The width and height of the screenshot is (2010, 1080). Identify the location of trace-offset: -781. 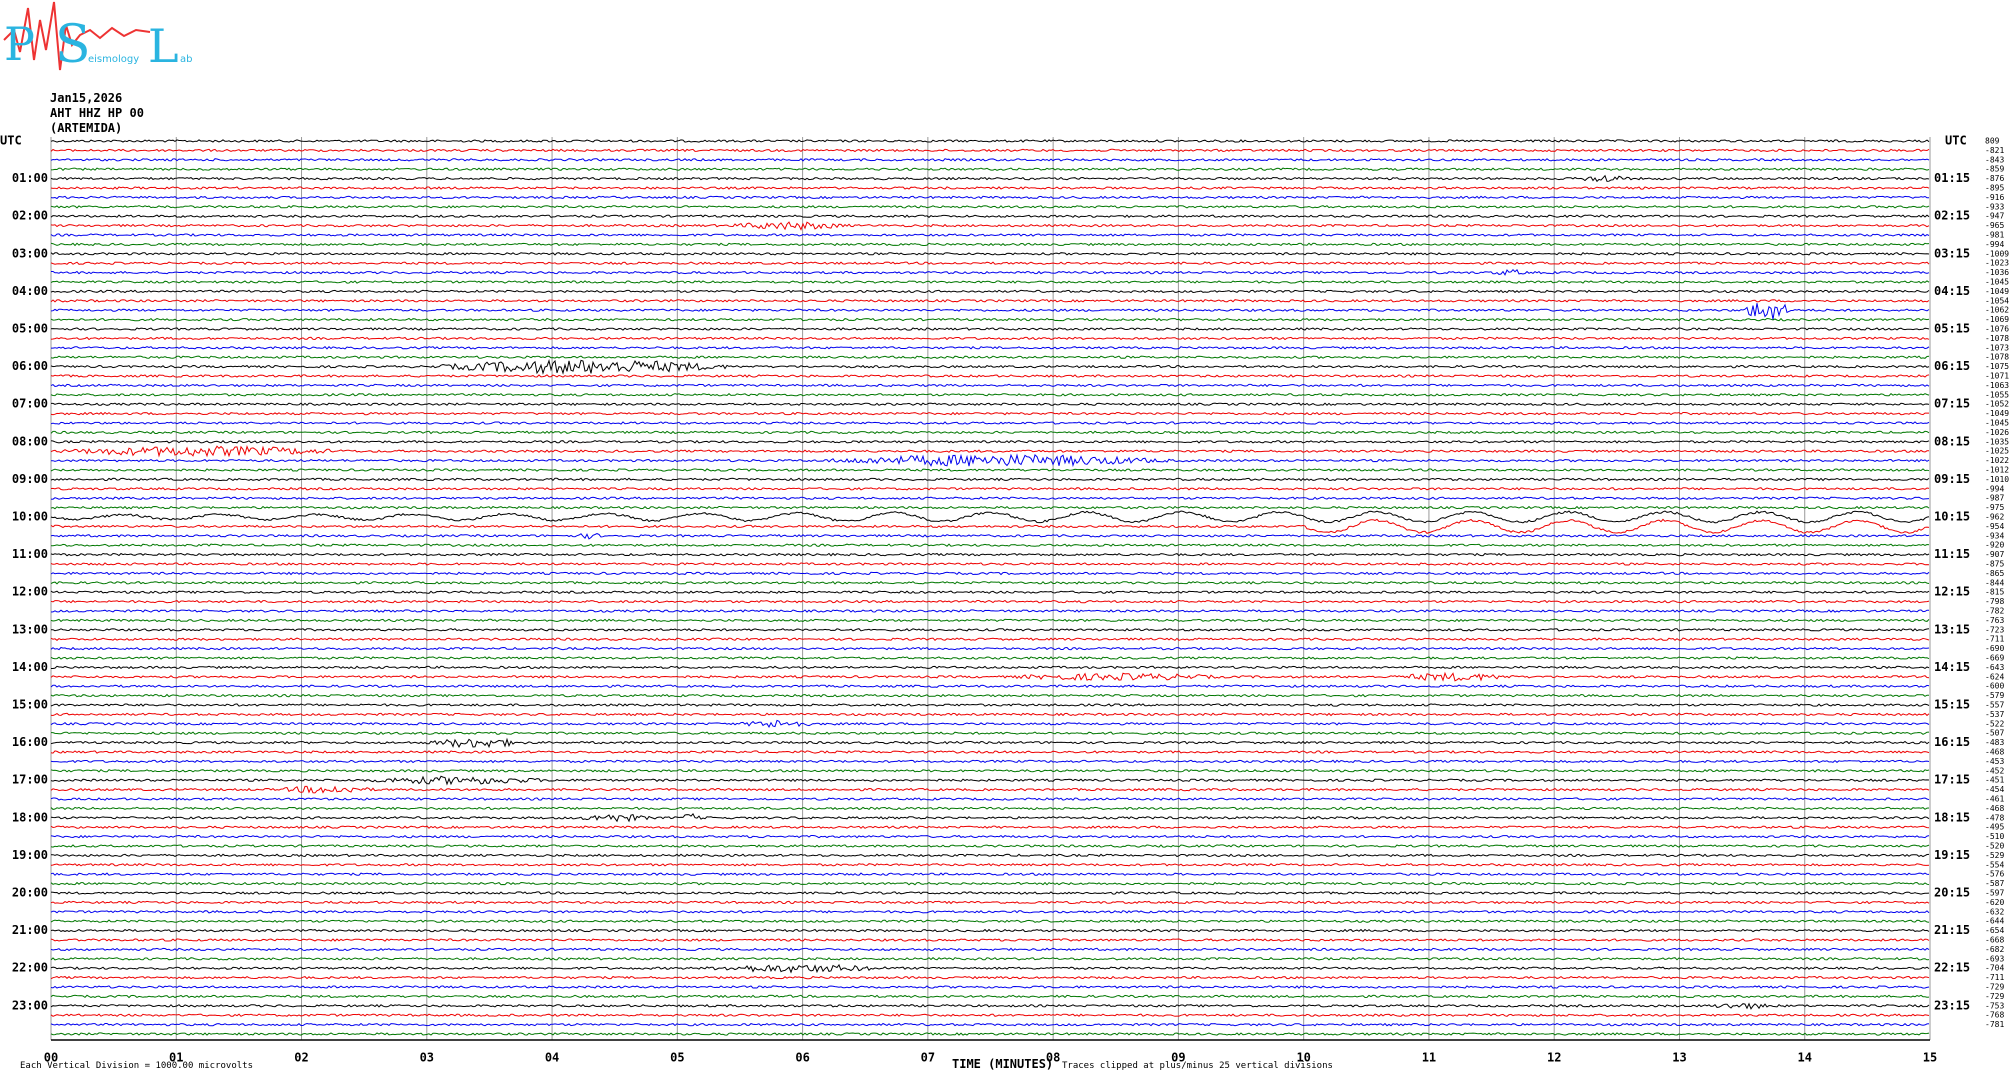
(1994, 1024).